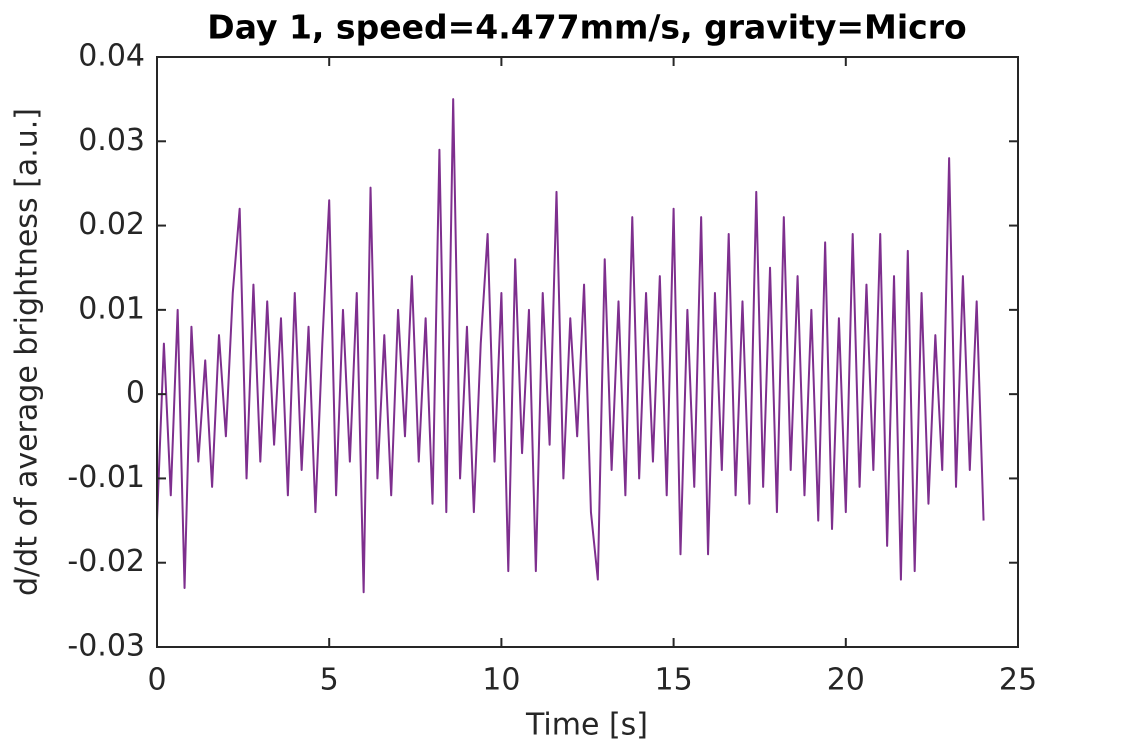 The height and width of the screenshot is (750, 1125). Describe the element at coordinates (106, 646) in the screenshot. I see `y-tick-label: -0.03` at that location.